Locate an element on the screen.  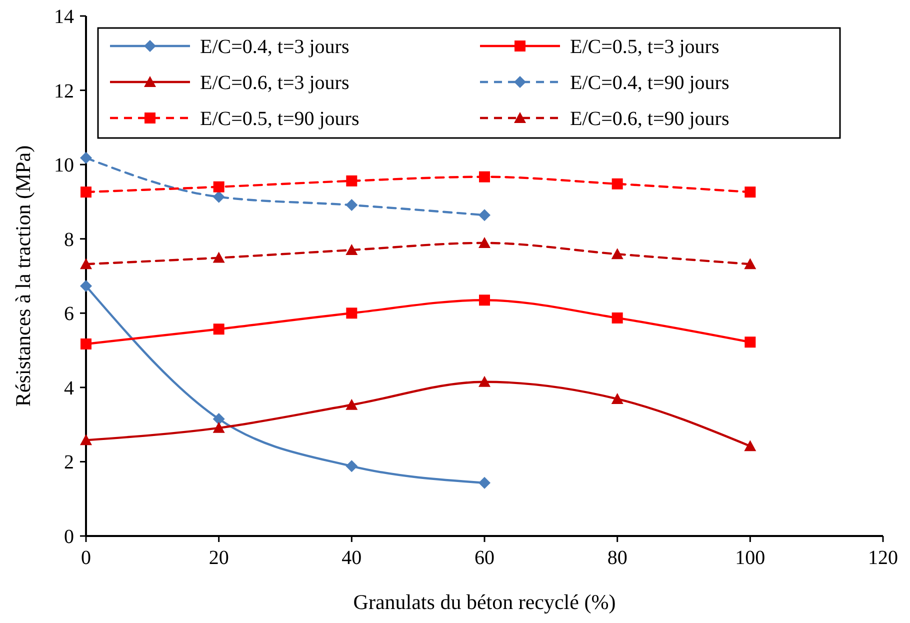
y-tick-label: 12 is located at coordinates (64, 91).